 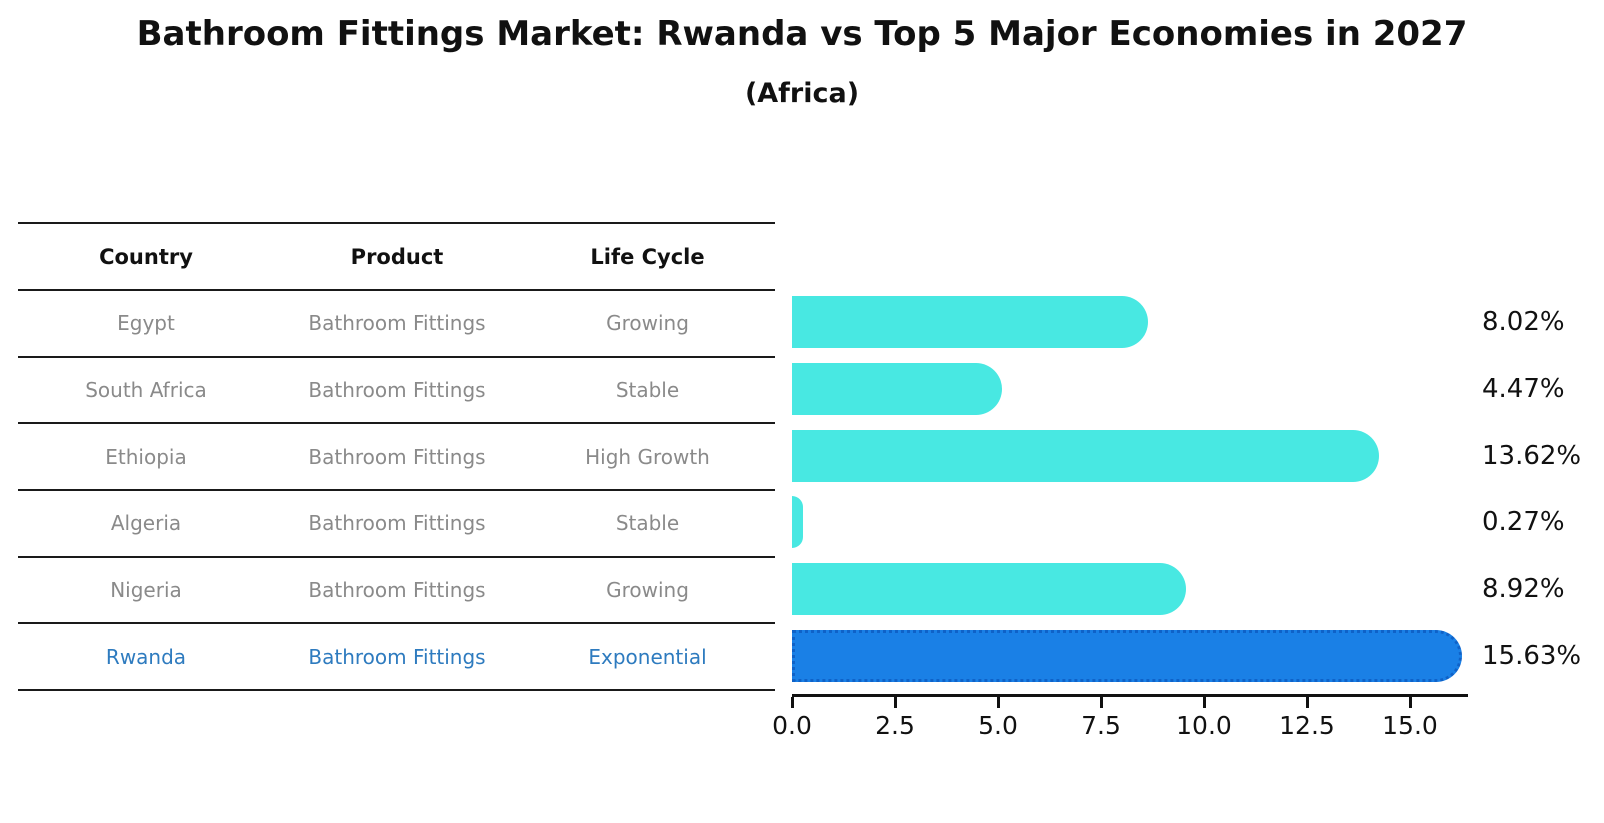 What do you see at coordinates (647, 656) in the screenshot?
I see `lifecycle-cell: Exponential` at bounding box center [647, 656].